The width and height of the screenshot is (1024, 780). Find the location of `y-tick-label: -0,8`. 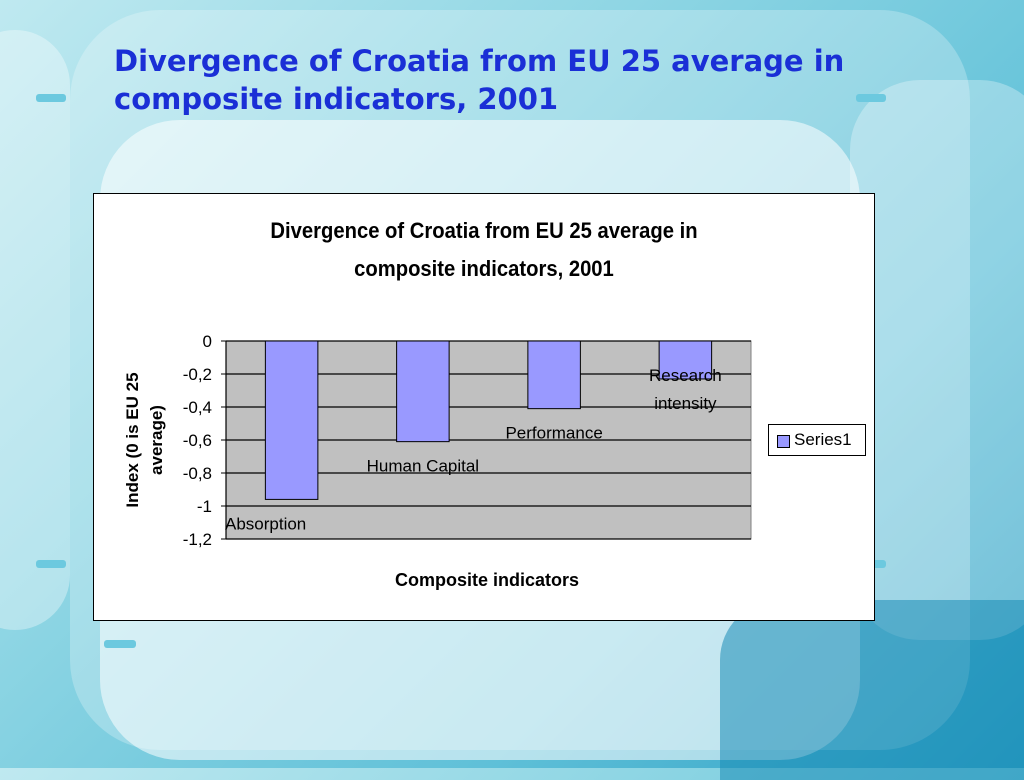

y-tick-label: -0,8 is located at coordinates (197, 473).